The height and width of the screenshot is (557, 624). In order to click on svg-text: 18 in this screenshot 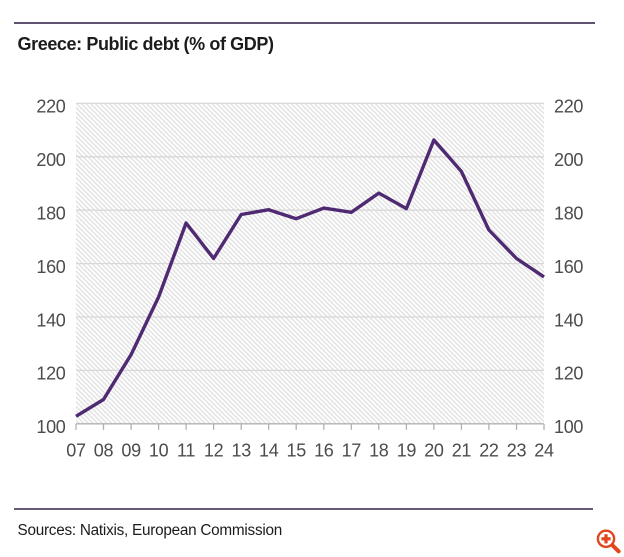, I will do `click(379, 451)`.